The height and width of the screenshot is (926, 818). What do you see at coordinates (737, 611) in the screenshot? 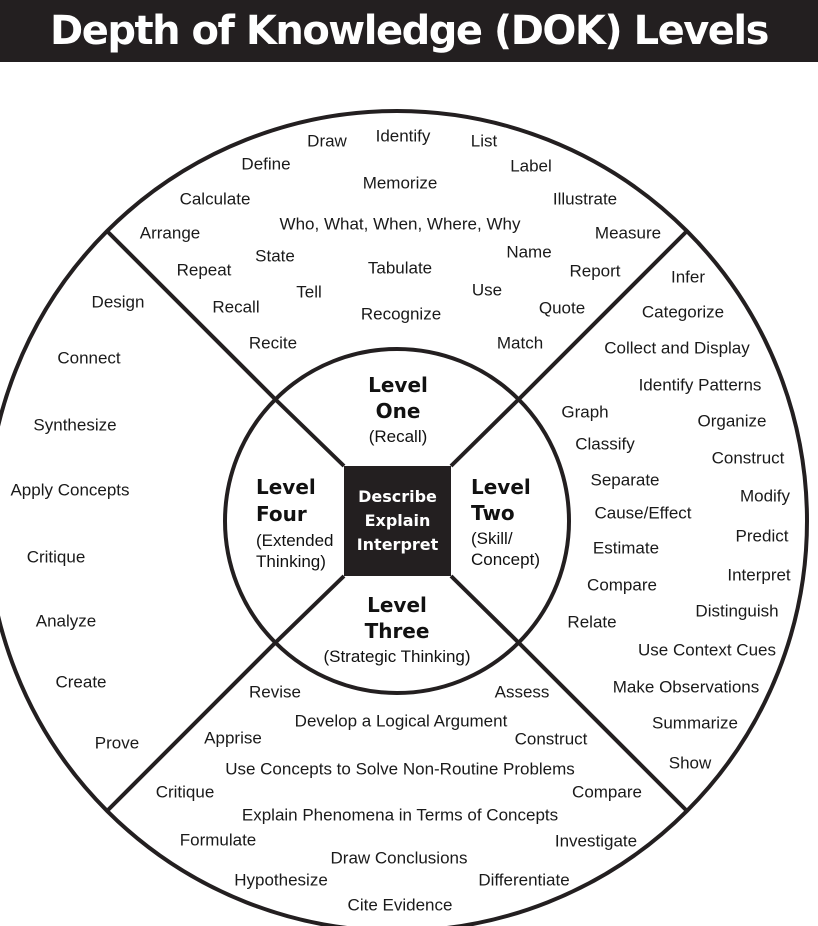
I see `skill-concept-word: Distinguish` at bounding box center [737, 611].